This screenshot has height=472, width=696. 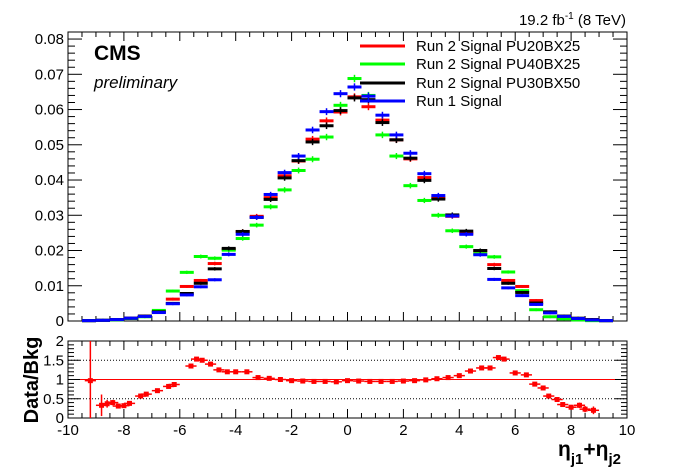 I want to click on ratio-x-tick-label: 0, so click(x=347, y=430).